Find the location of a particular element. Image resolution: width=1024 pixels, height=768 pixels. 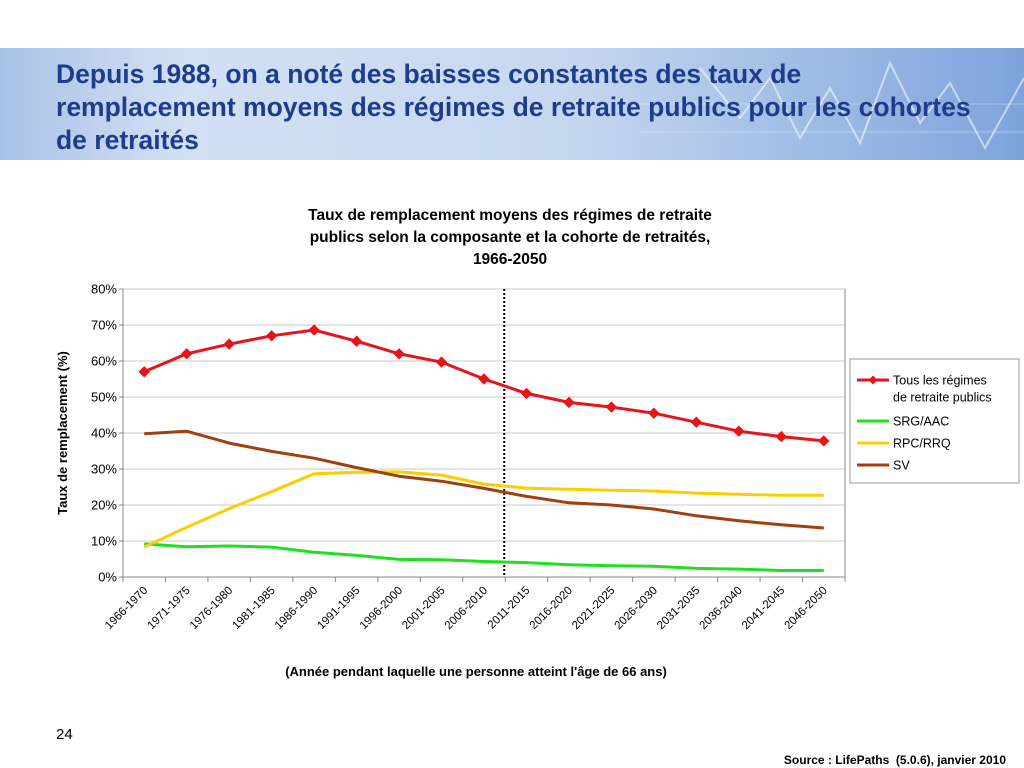

x-tick-label: 1986-1990 is located at coordinates (296, 608).